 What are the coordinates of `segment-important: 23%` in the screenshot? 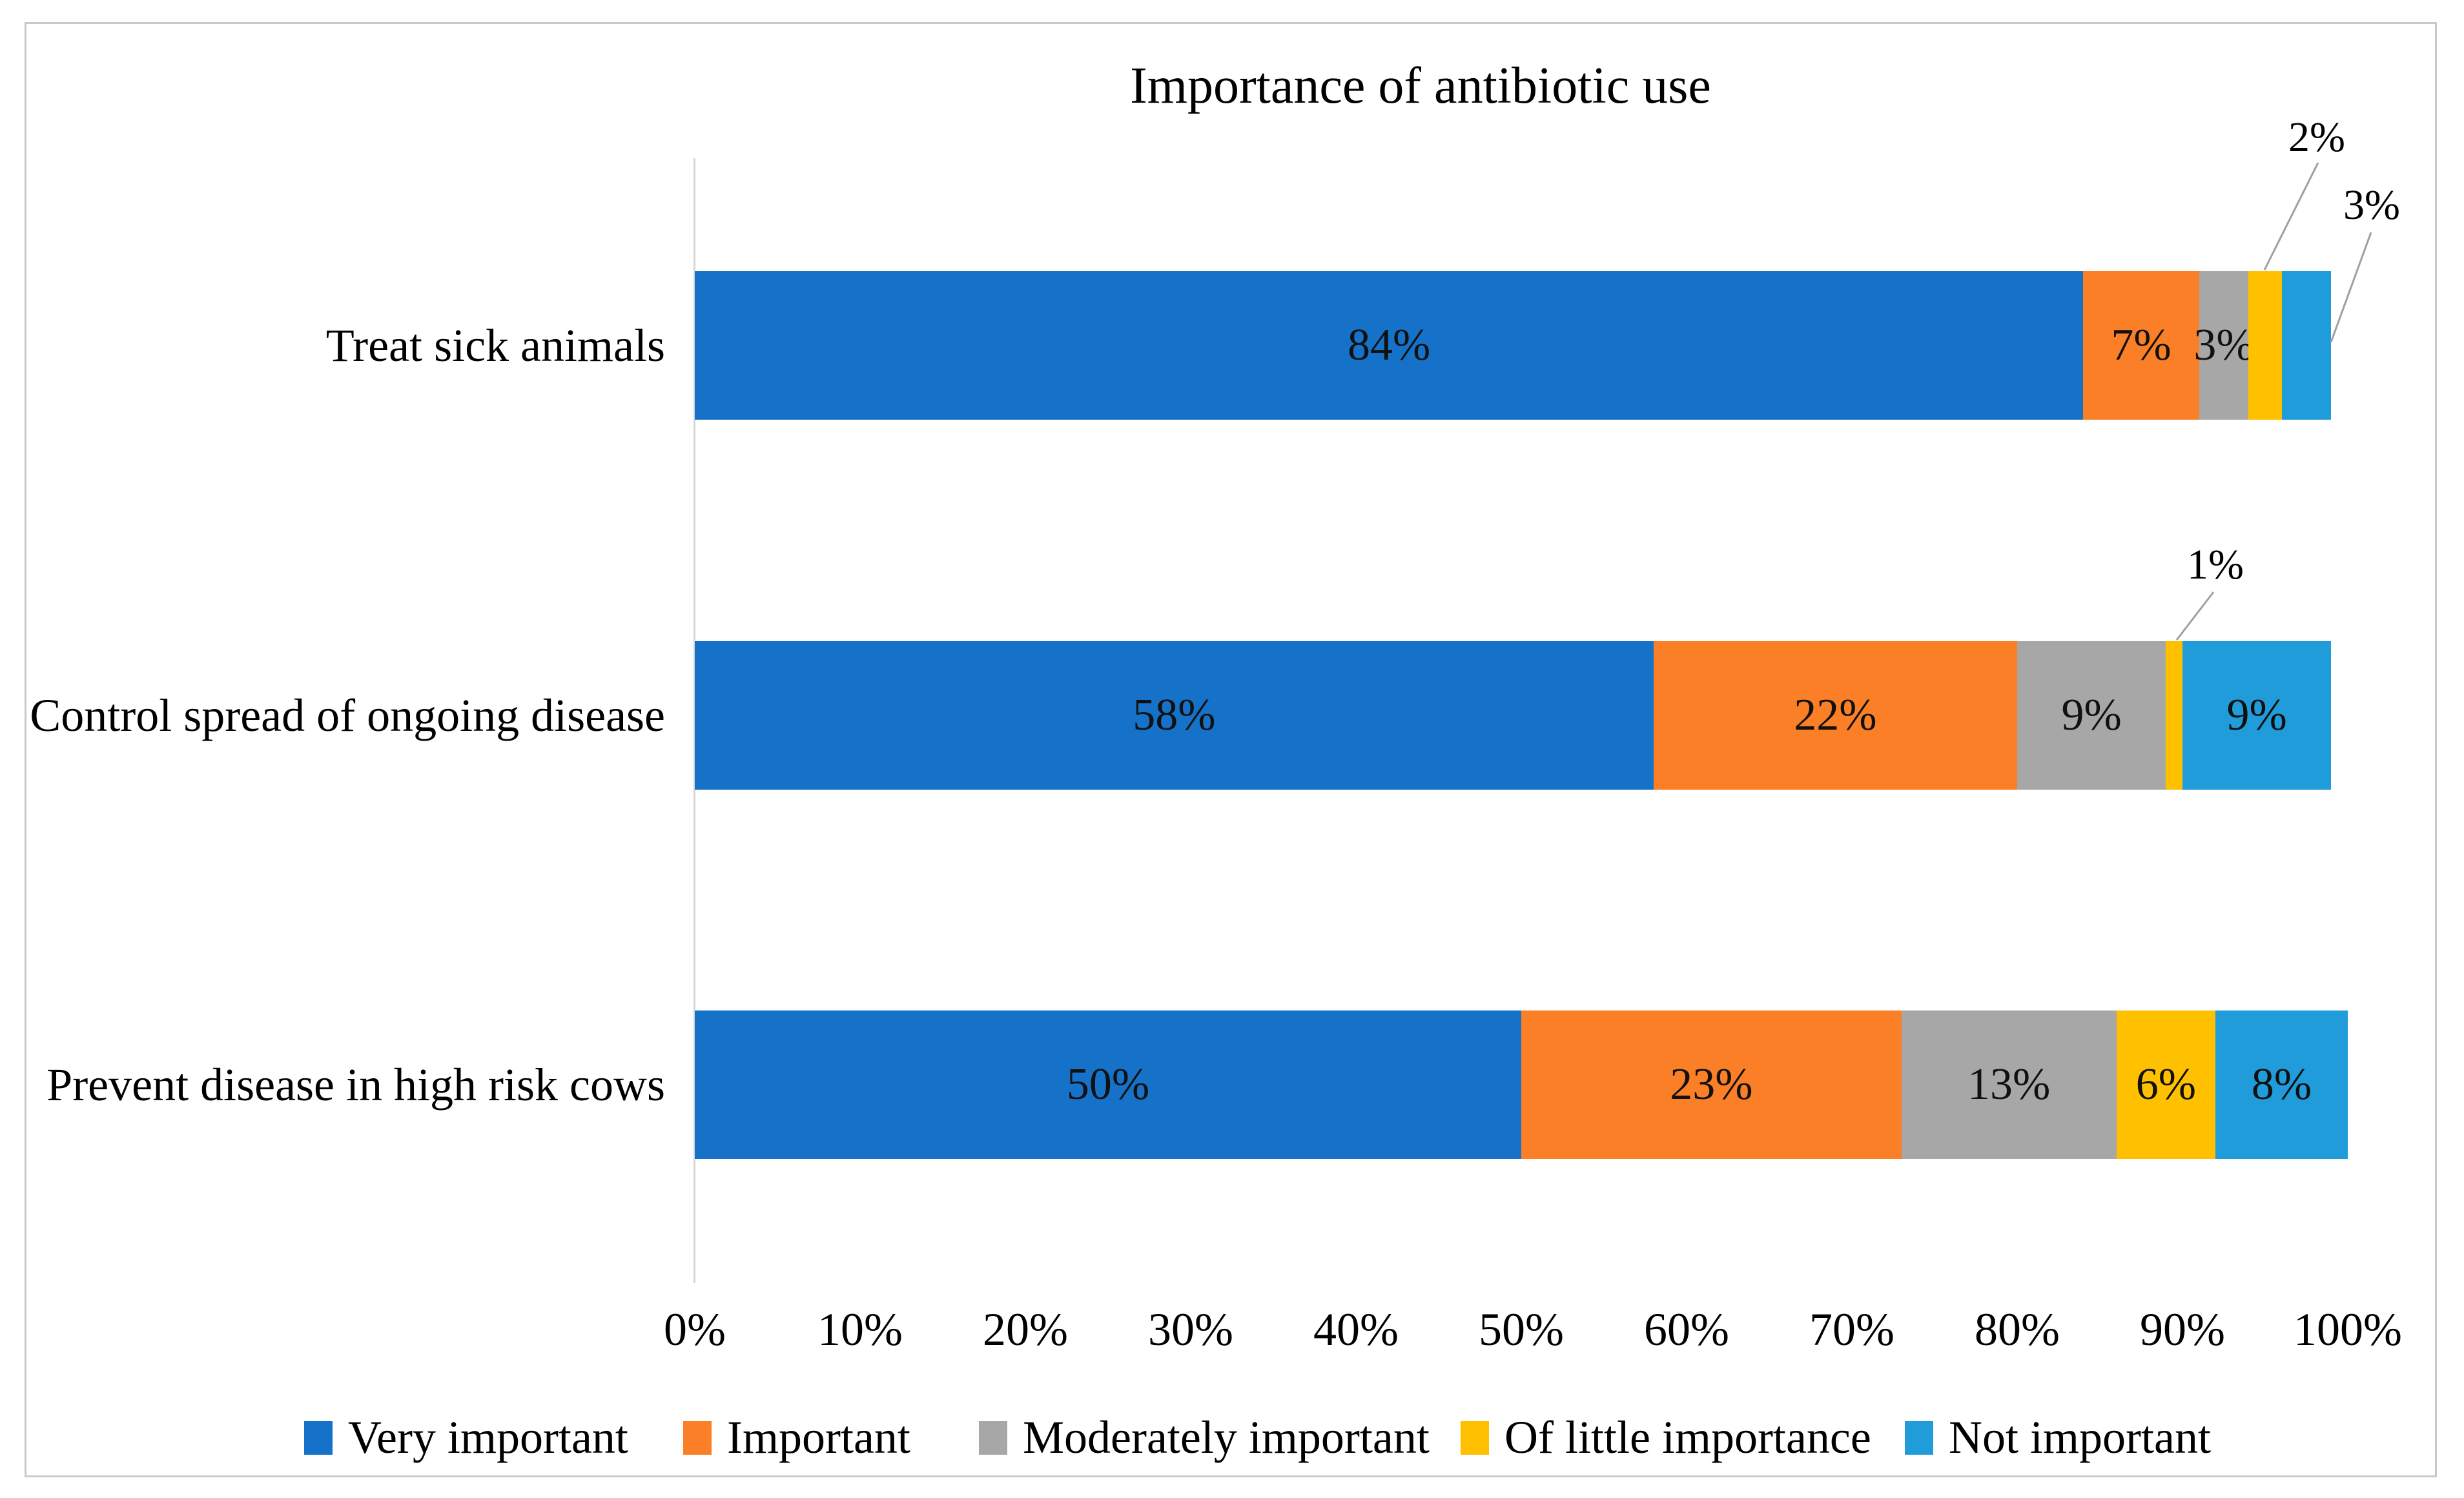 It's located at (1711, 1085).